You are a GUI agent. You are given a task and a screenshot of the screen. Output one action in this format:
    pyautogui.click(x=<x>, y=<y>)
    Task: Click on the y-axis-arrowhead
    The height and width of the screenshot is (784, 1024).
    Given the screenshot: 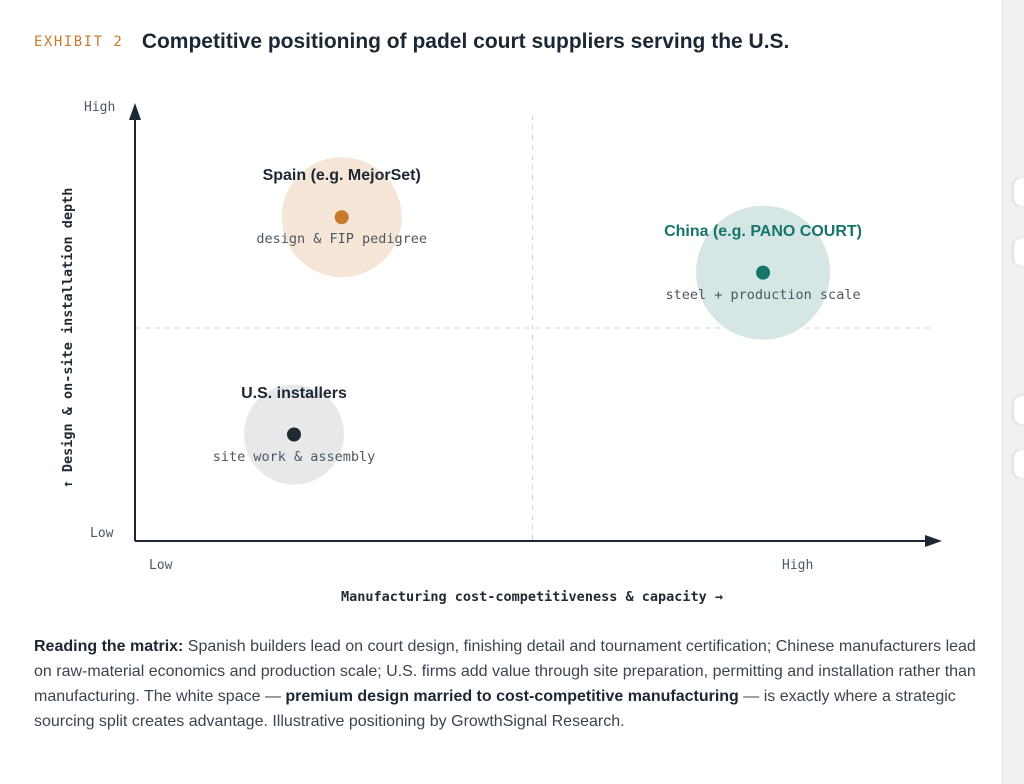 What is the action you would take?
    pyautogui.click(x=135, y=111)
    